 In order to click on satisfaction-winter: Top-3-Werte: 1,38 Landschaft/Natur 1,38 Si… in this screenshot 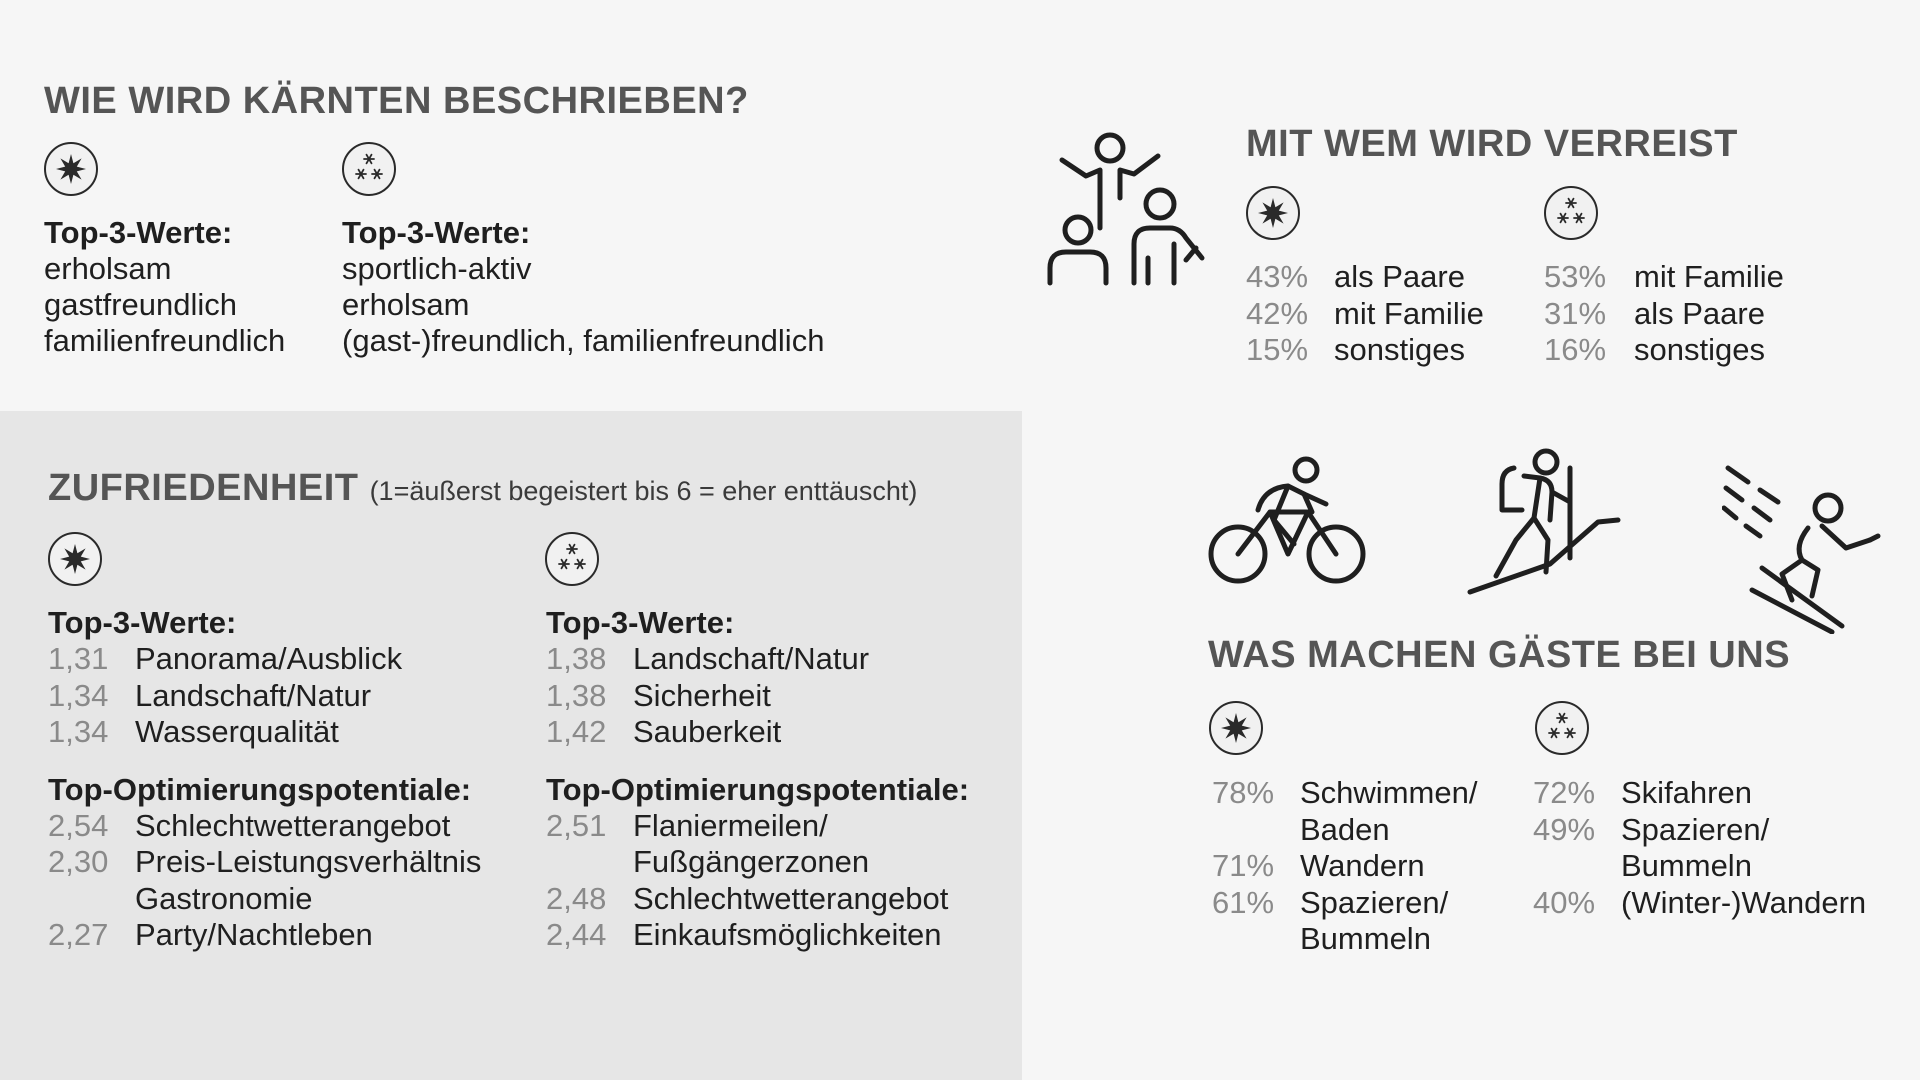, I will do `click(757, 779)`.